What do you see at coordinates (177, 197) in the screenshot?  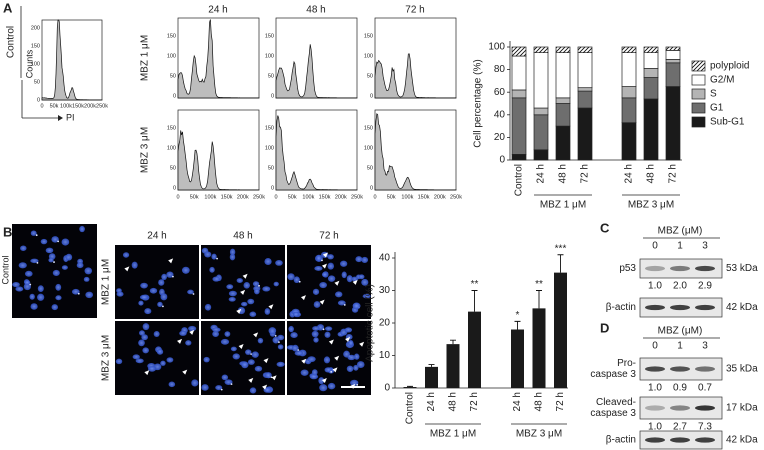 I see `x-tick-label: 0` at bounding box center [177, 197].